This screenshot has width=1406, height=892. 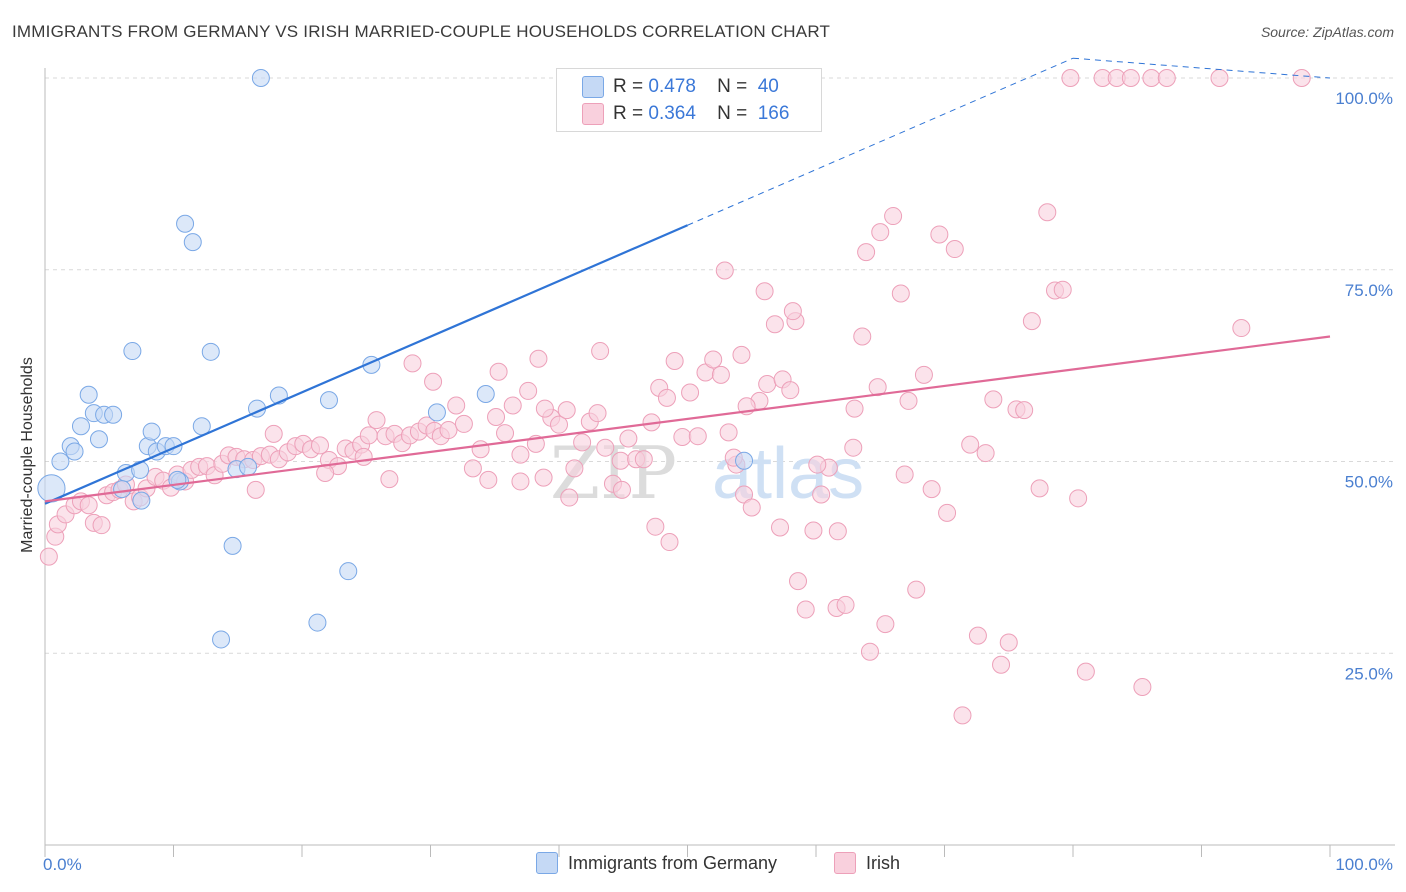 I want to click on legend-n-label: N =, so click(x=732, y=86).